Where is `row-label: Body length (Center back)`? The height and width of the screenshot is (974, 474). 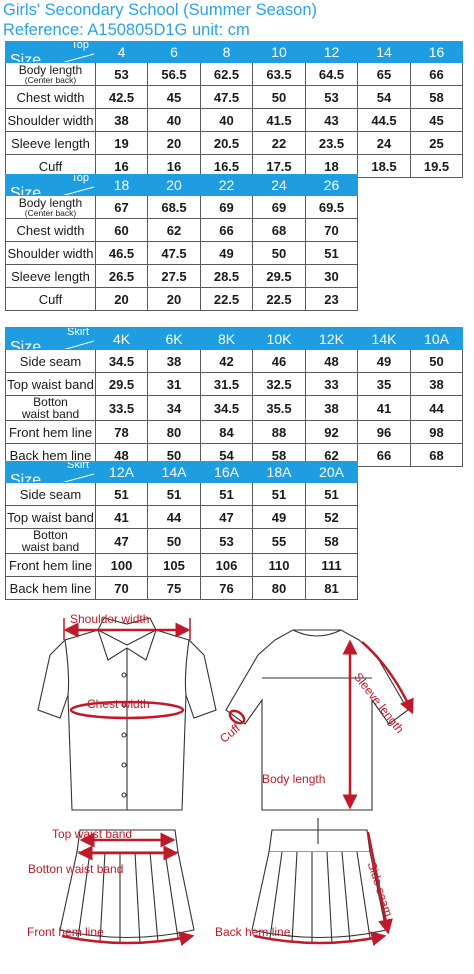 row-label: Body length (Center back) is located at coordinates (50, 207).